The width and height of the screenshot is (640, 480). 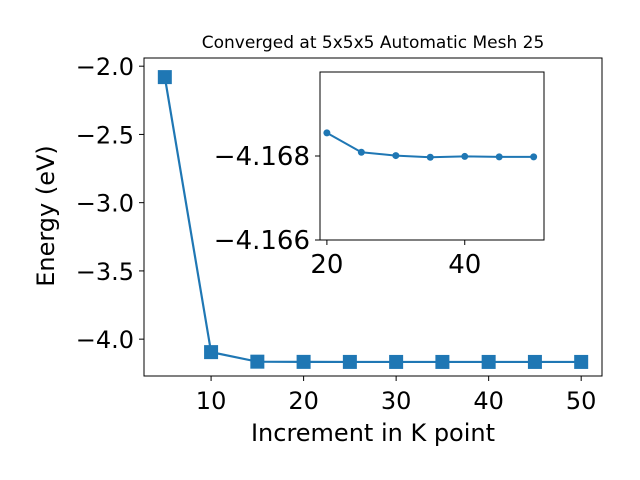 I want to click on inset-series-line, so click(x=430, y=145).